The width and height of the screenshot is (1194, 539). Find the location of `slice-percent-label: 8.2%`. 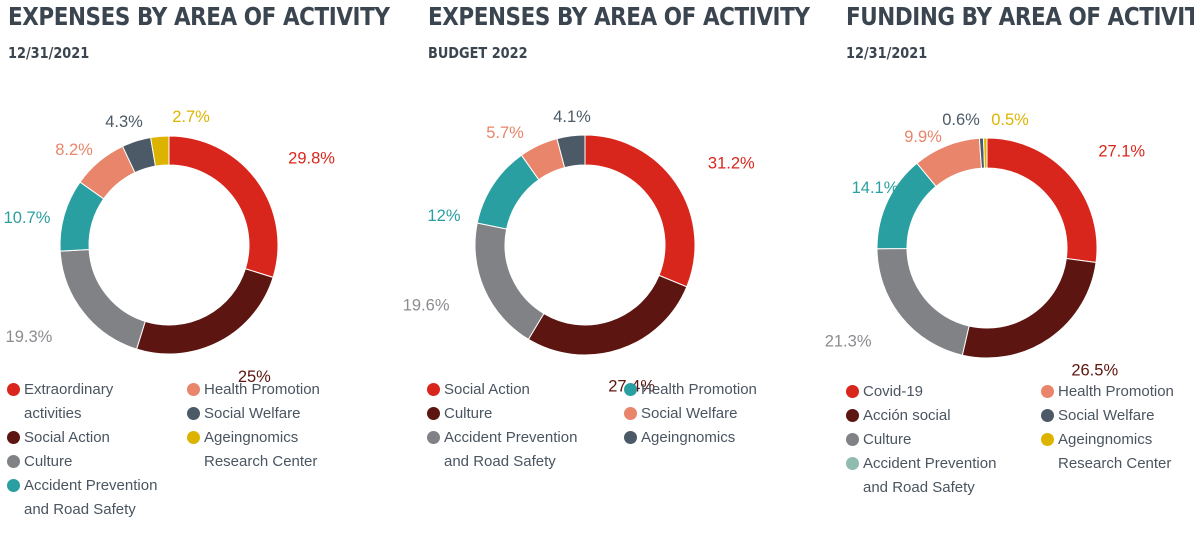

slice-percent-label: 8.2% is located at coordinates (74, 150).